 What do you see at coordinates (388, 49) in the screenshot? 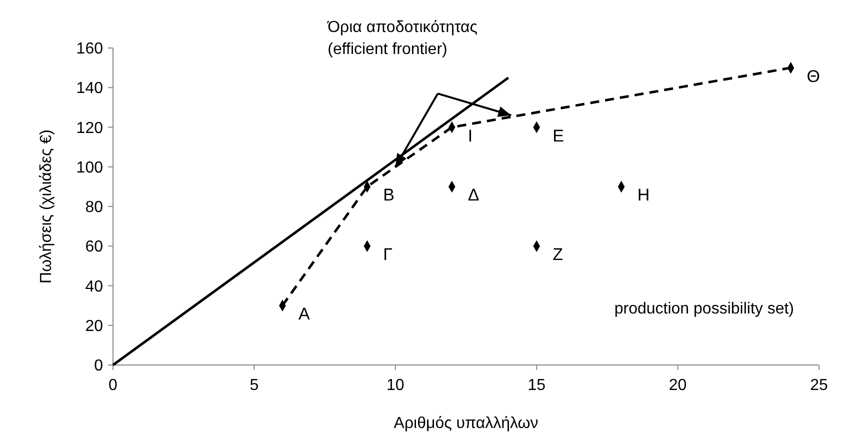
I see `annotation: (efficient frontier)` at bounding box center [388, 49].